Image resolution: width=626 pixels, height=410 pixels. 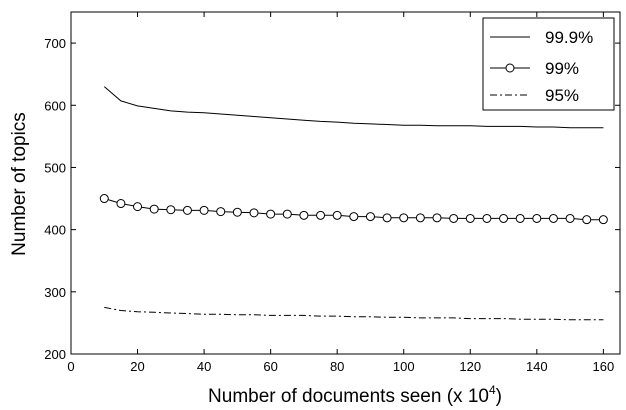 I want to click on x-tick-label: 40, so click(x=204, y=366).